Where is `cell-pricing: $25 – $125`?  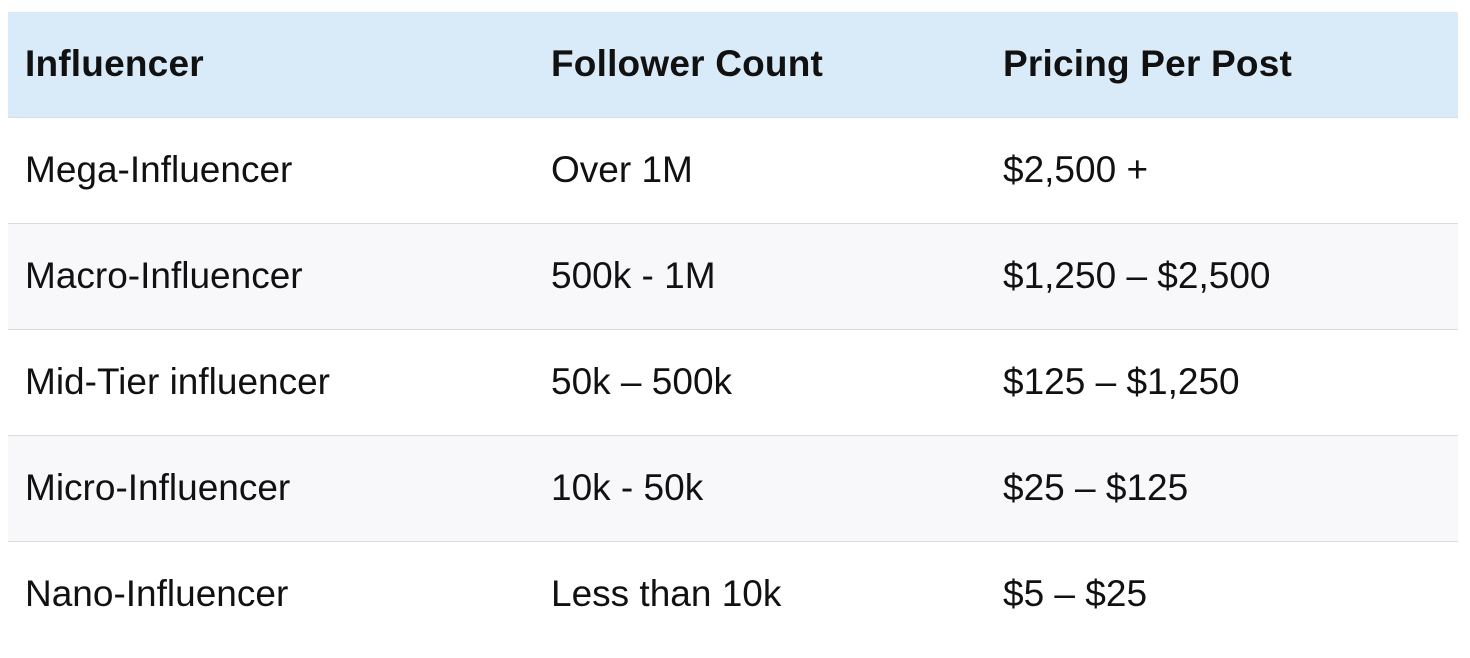
cell-pricing: $25 – $125 is located at coordinates (1096, 487).